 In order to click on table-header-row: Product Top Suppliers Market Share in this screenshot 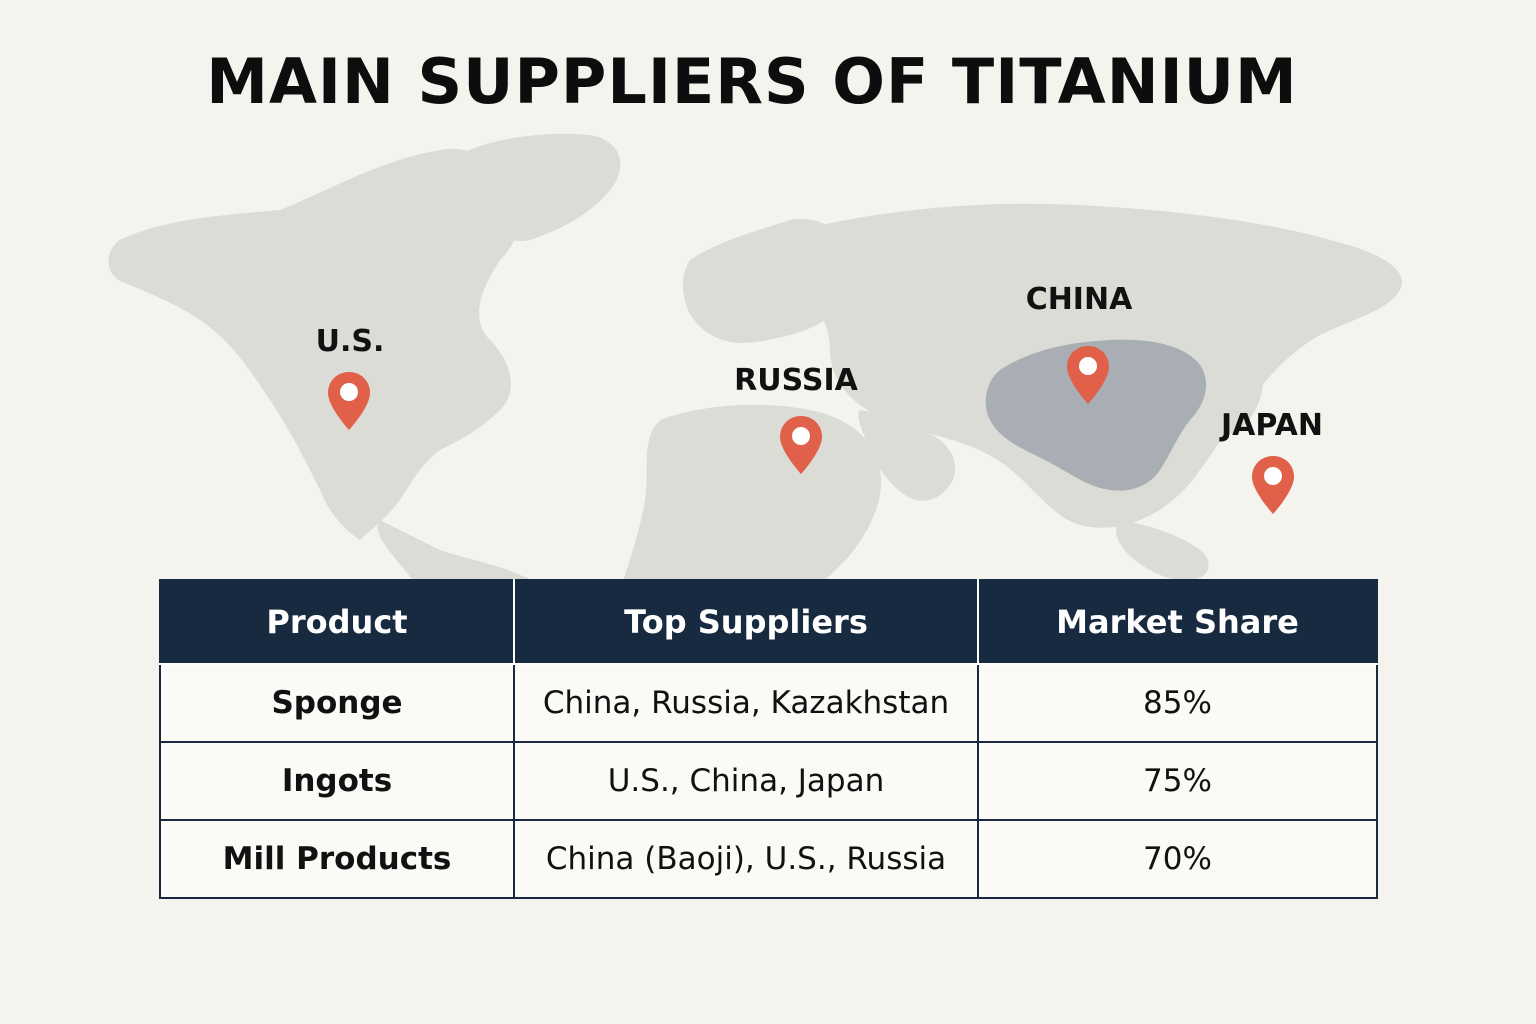, I will do `click(768, 622)`.